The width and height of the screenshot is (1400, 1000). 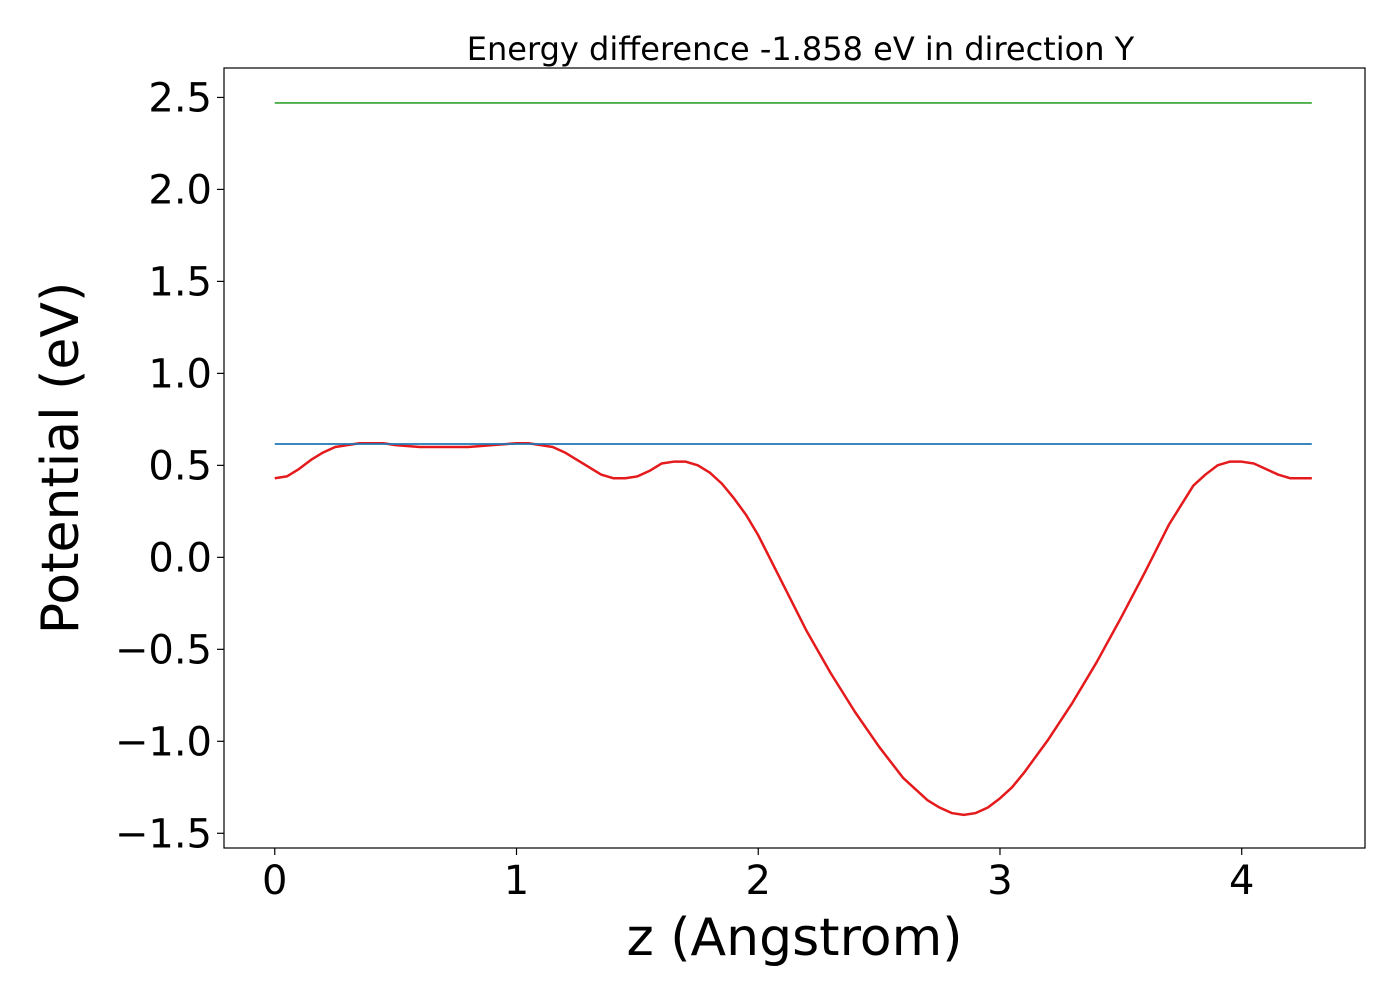 I want to click on y-tick-label: 2.0, so click(x=180, y=190).